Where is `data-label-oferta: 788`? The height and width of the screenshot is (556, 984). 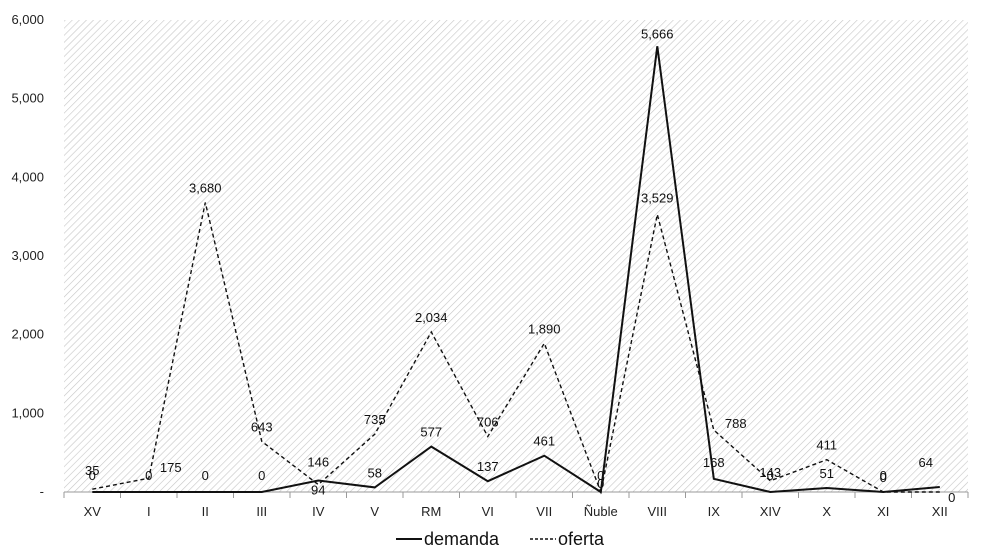
data-label-oferta: 788 is located at coordinates (736, 423).